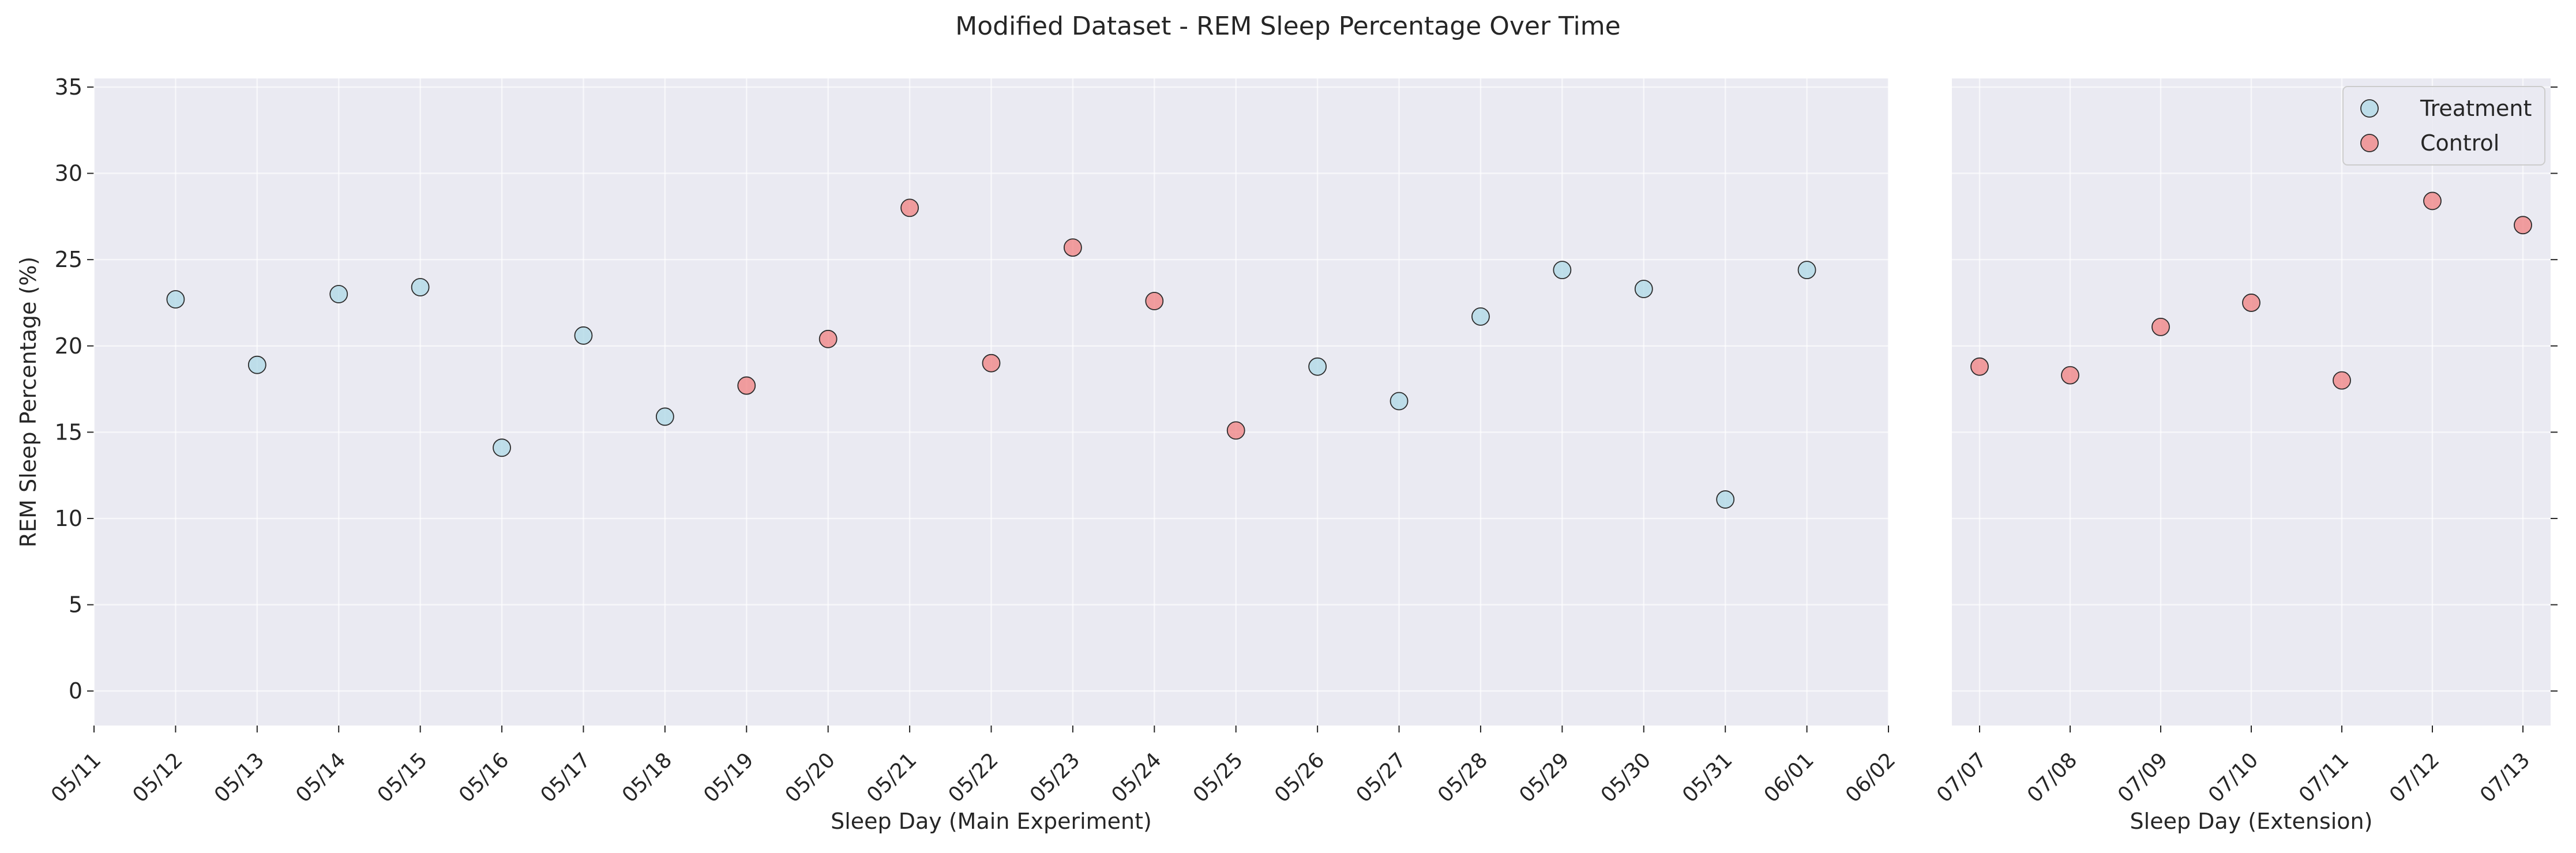 This screenshot has width=2576, height=853. Describe the element at coordinates (239, 777) in the screenshot. I see `x-tick-label: 05/13` at that location.